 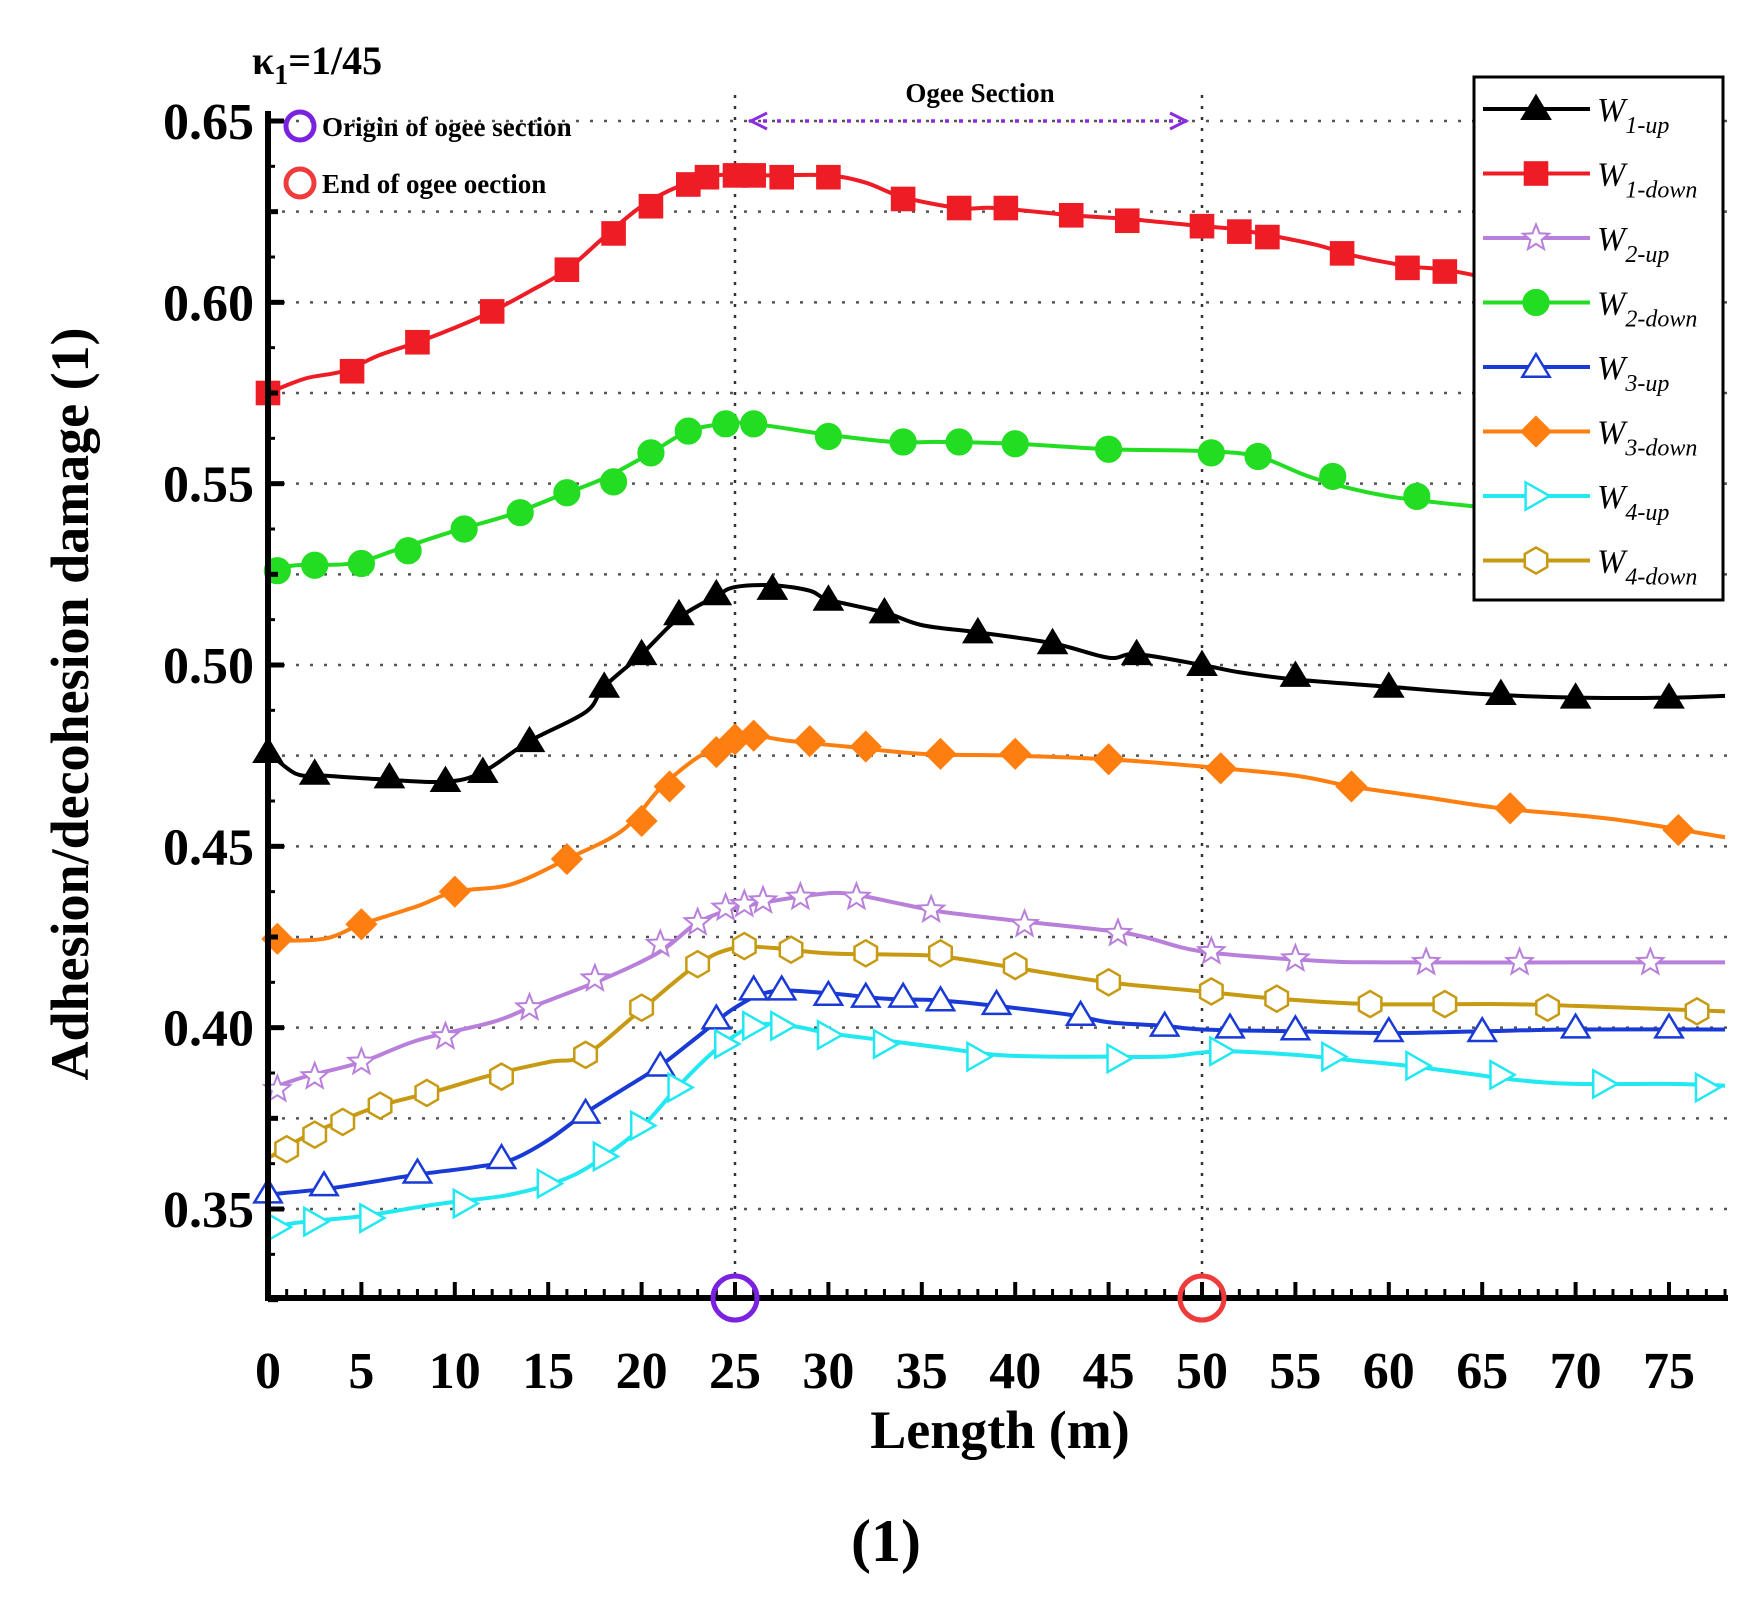 I want to click on legend-label: W2-up, so click(x=1633, y=244).